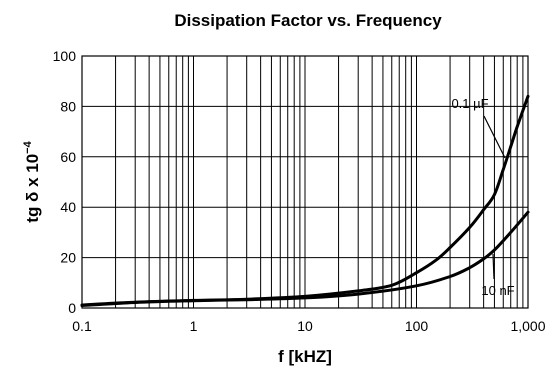  What do you see at coordinates (65, 56) in the screenshot?
I see `y-tick-label: 100` at bounding box center [65, 56].